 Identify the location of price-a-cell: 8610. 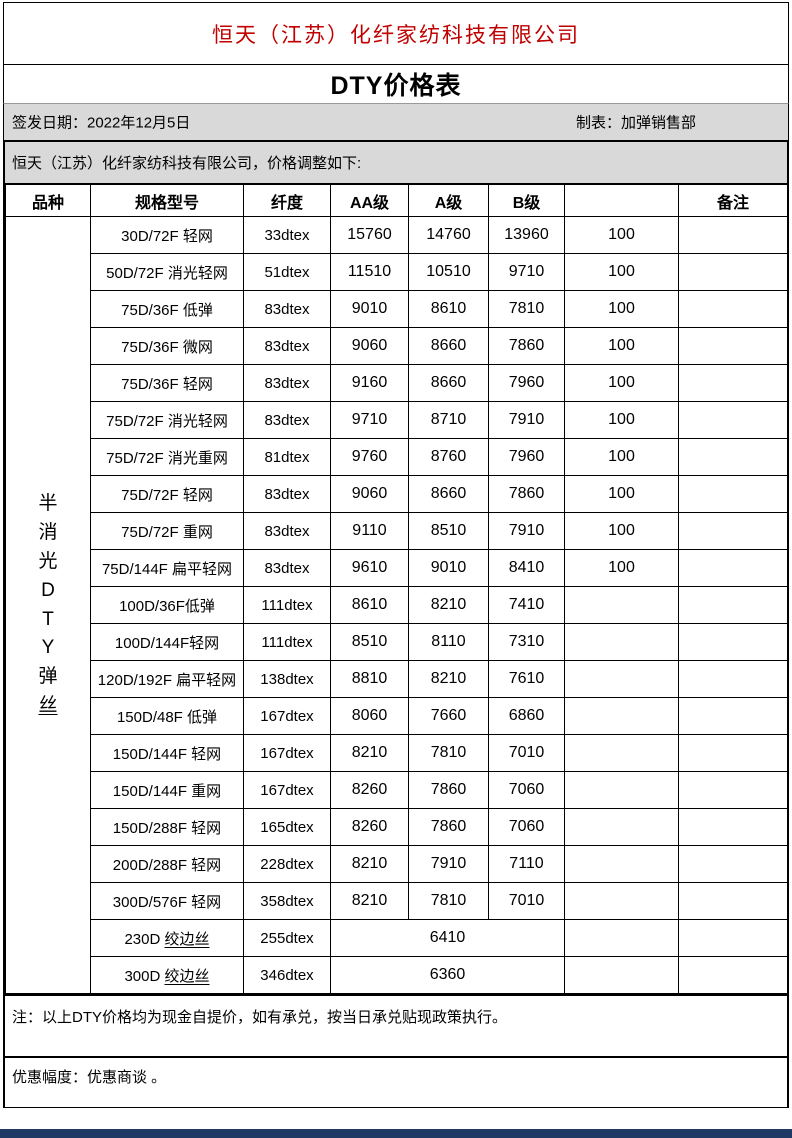
(448, 309).